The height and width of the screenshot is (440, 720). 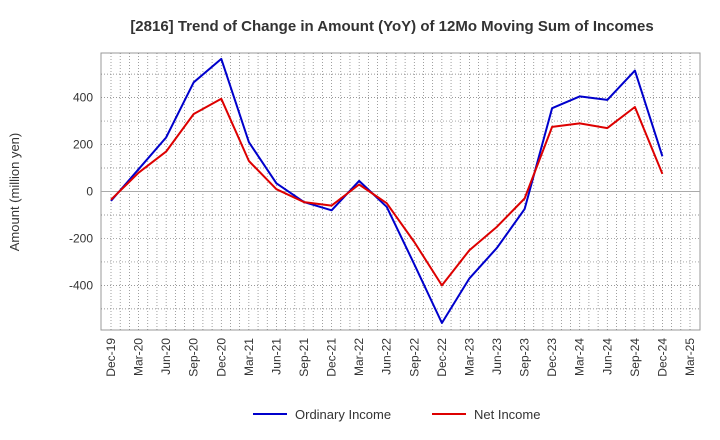 I want to click on x-tick-label: Jun-21, so click(x=276, y=356).